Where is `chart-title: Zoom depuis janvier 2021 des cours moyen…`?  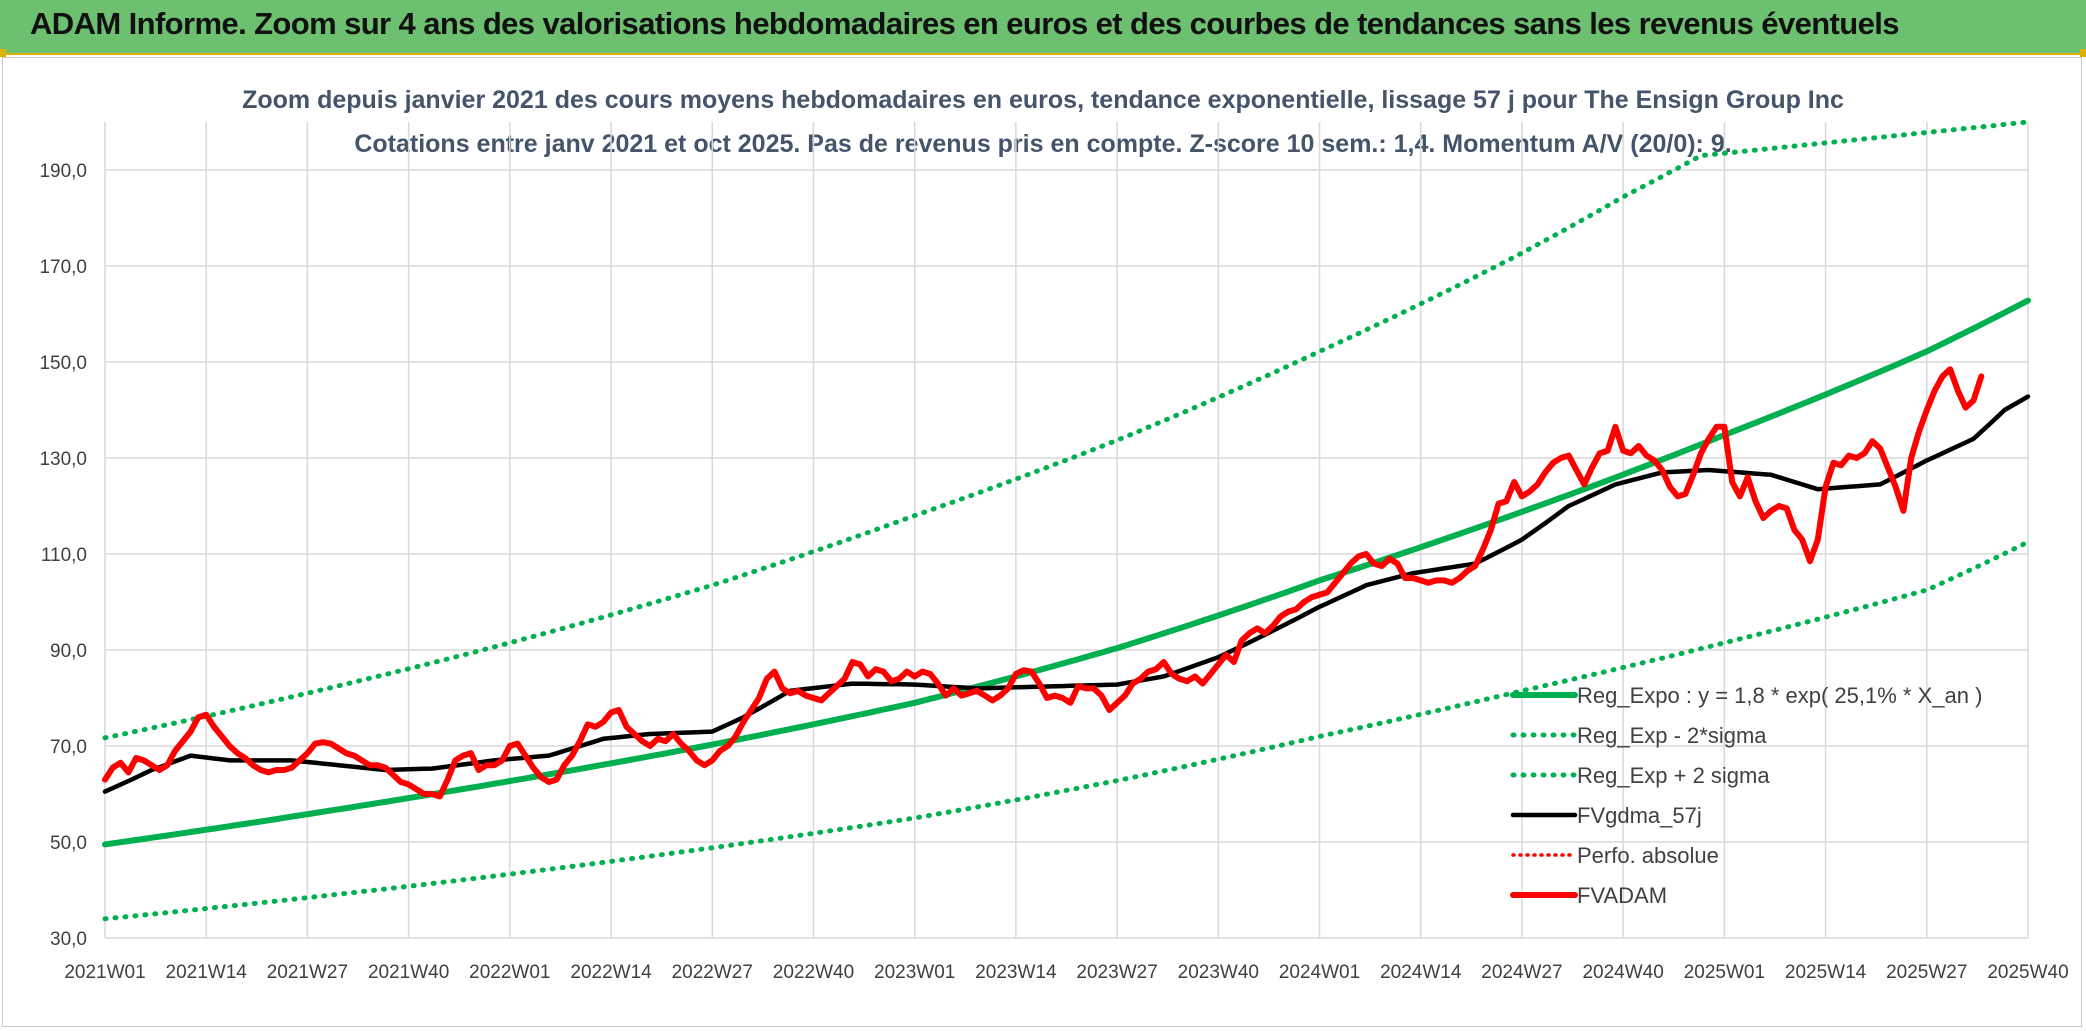 chart-title: Zoom depuis janvier 2021 des cours moyen… is located at coordinates (1043, 100).